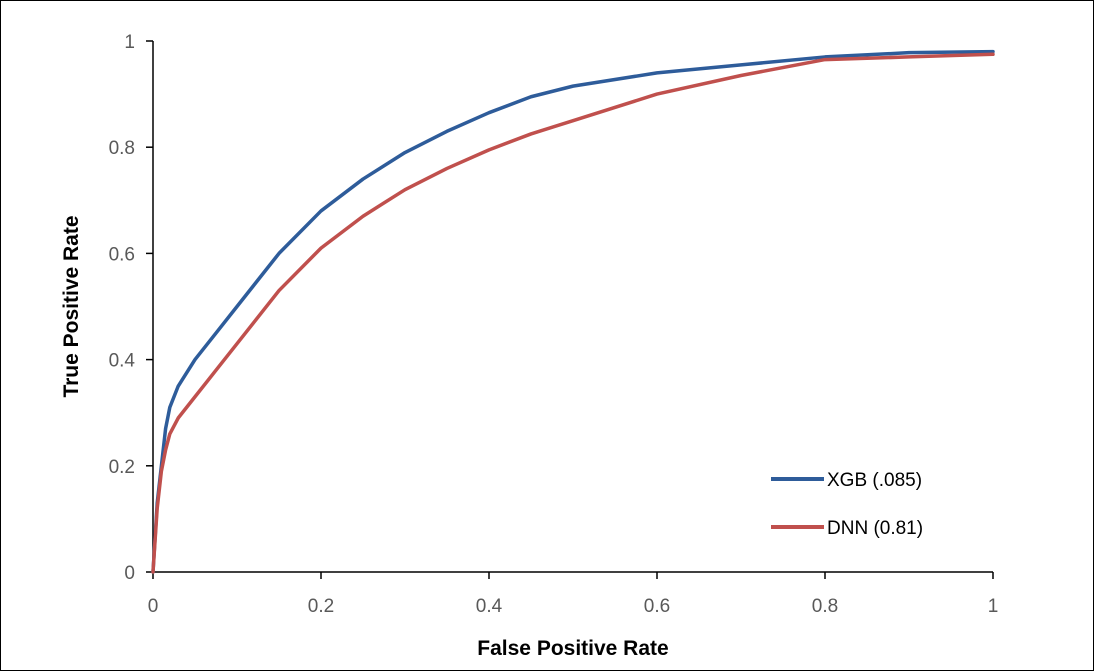 This screenshot has width=1094, height=671. Describe the element at coordinates (122, 254) in the screenshot. I see `y-tick-label: 0.6` at that location.